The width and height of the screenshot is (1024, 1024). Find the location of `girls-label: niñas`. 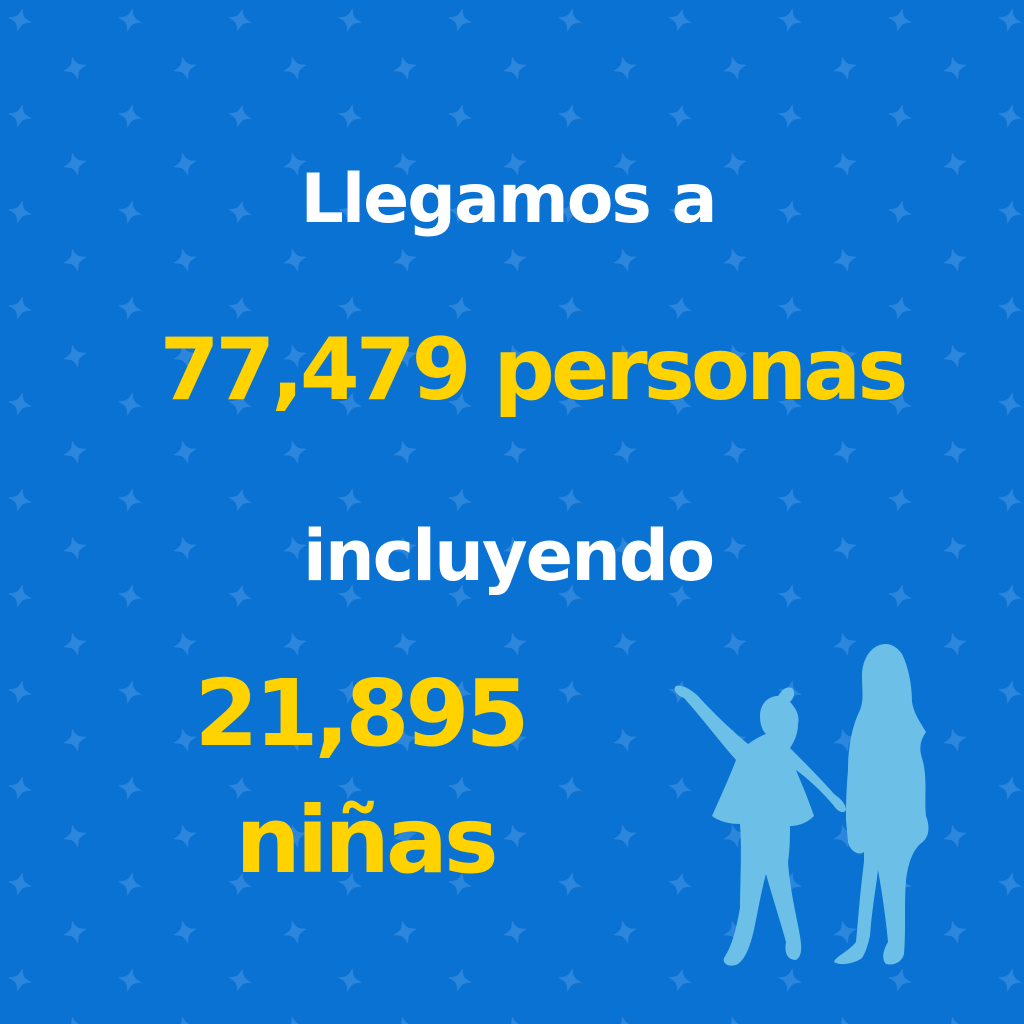

girls-label: niñas is located at coordinates (366, 840).